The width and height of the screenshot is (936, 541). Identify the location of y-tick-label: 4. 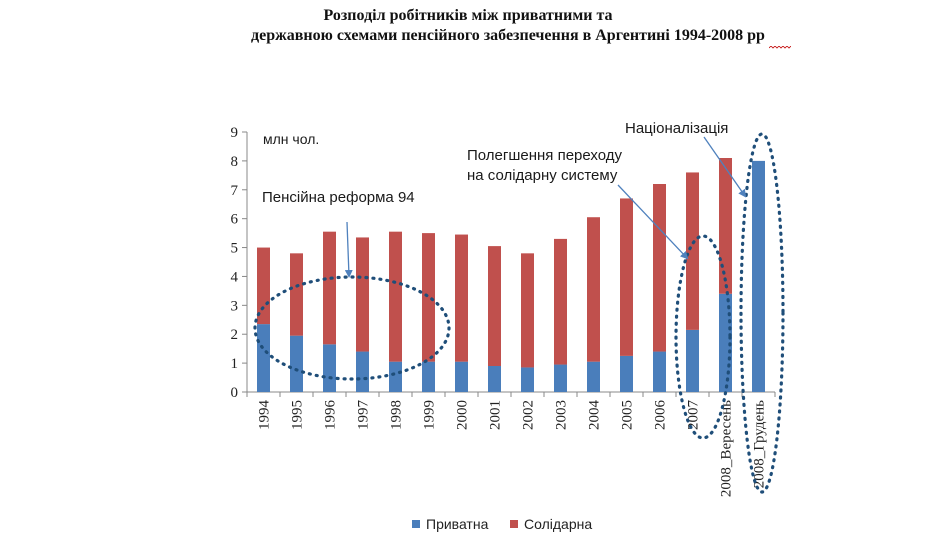
(235, 277).